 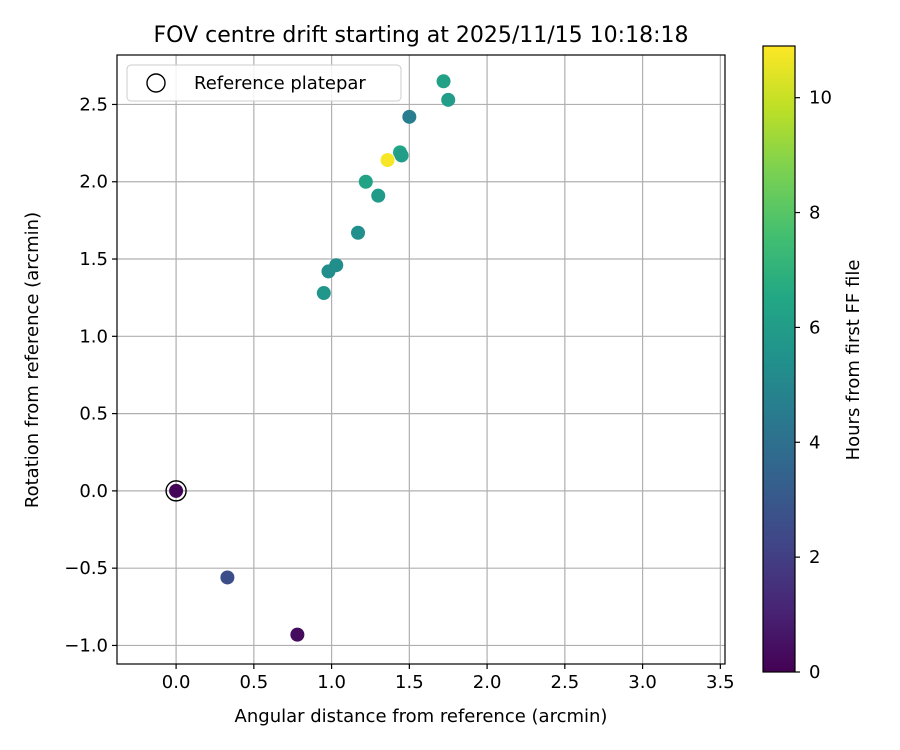 I want to click on x-tick-label: 3.0, so click(x=642, y=682).